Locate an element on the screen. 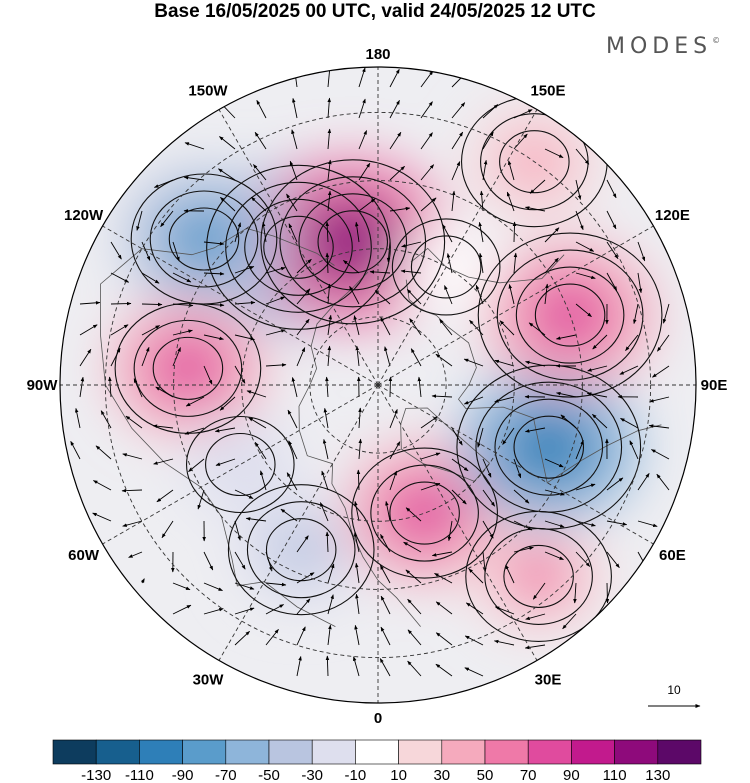 This screenshot has width=750, height=783. longitude-label: 180 is located at coordinates (377, 54).